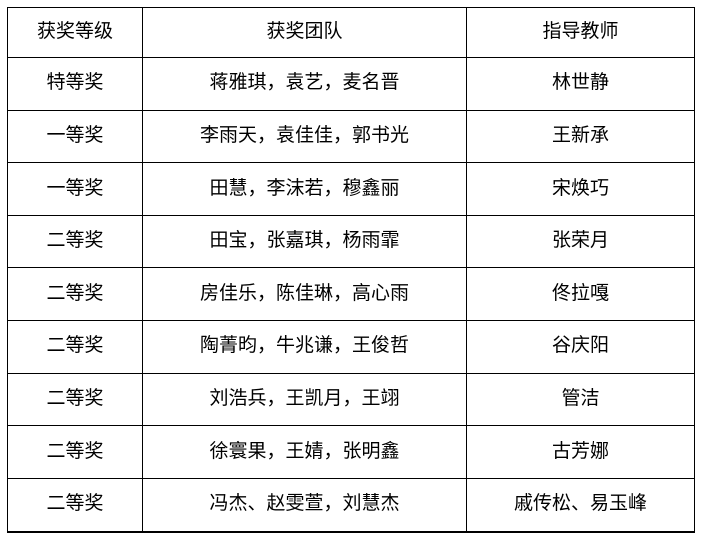 The image size is (701, 539). I want to click on column-header-award-level: 获奖等级, so click(75, 32).